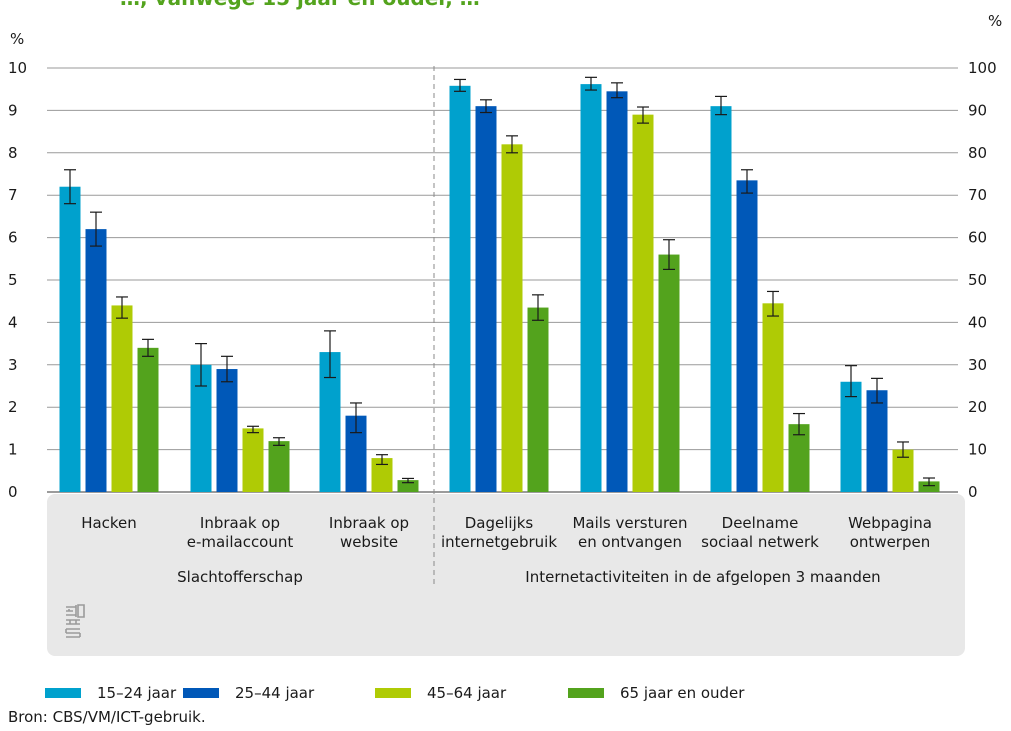 The height and width of the screenshot is (731, 1011). What do you see at coordinates (17, 68) in the screenshot?
I see `left-tick-label: 10` at bounding box center [17, 68].